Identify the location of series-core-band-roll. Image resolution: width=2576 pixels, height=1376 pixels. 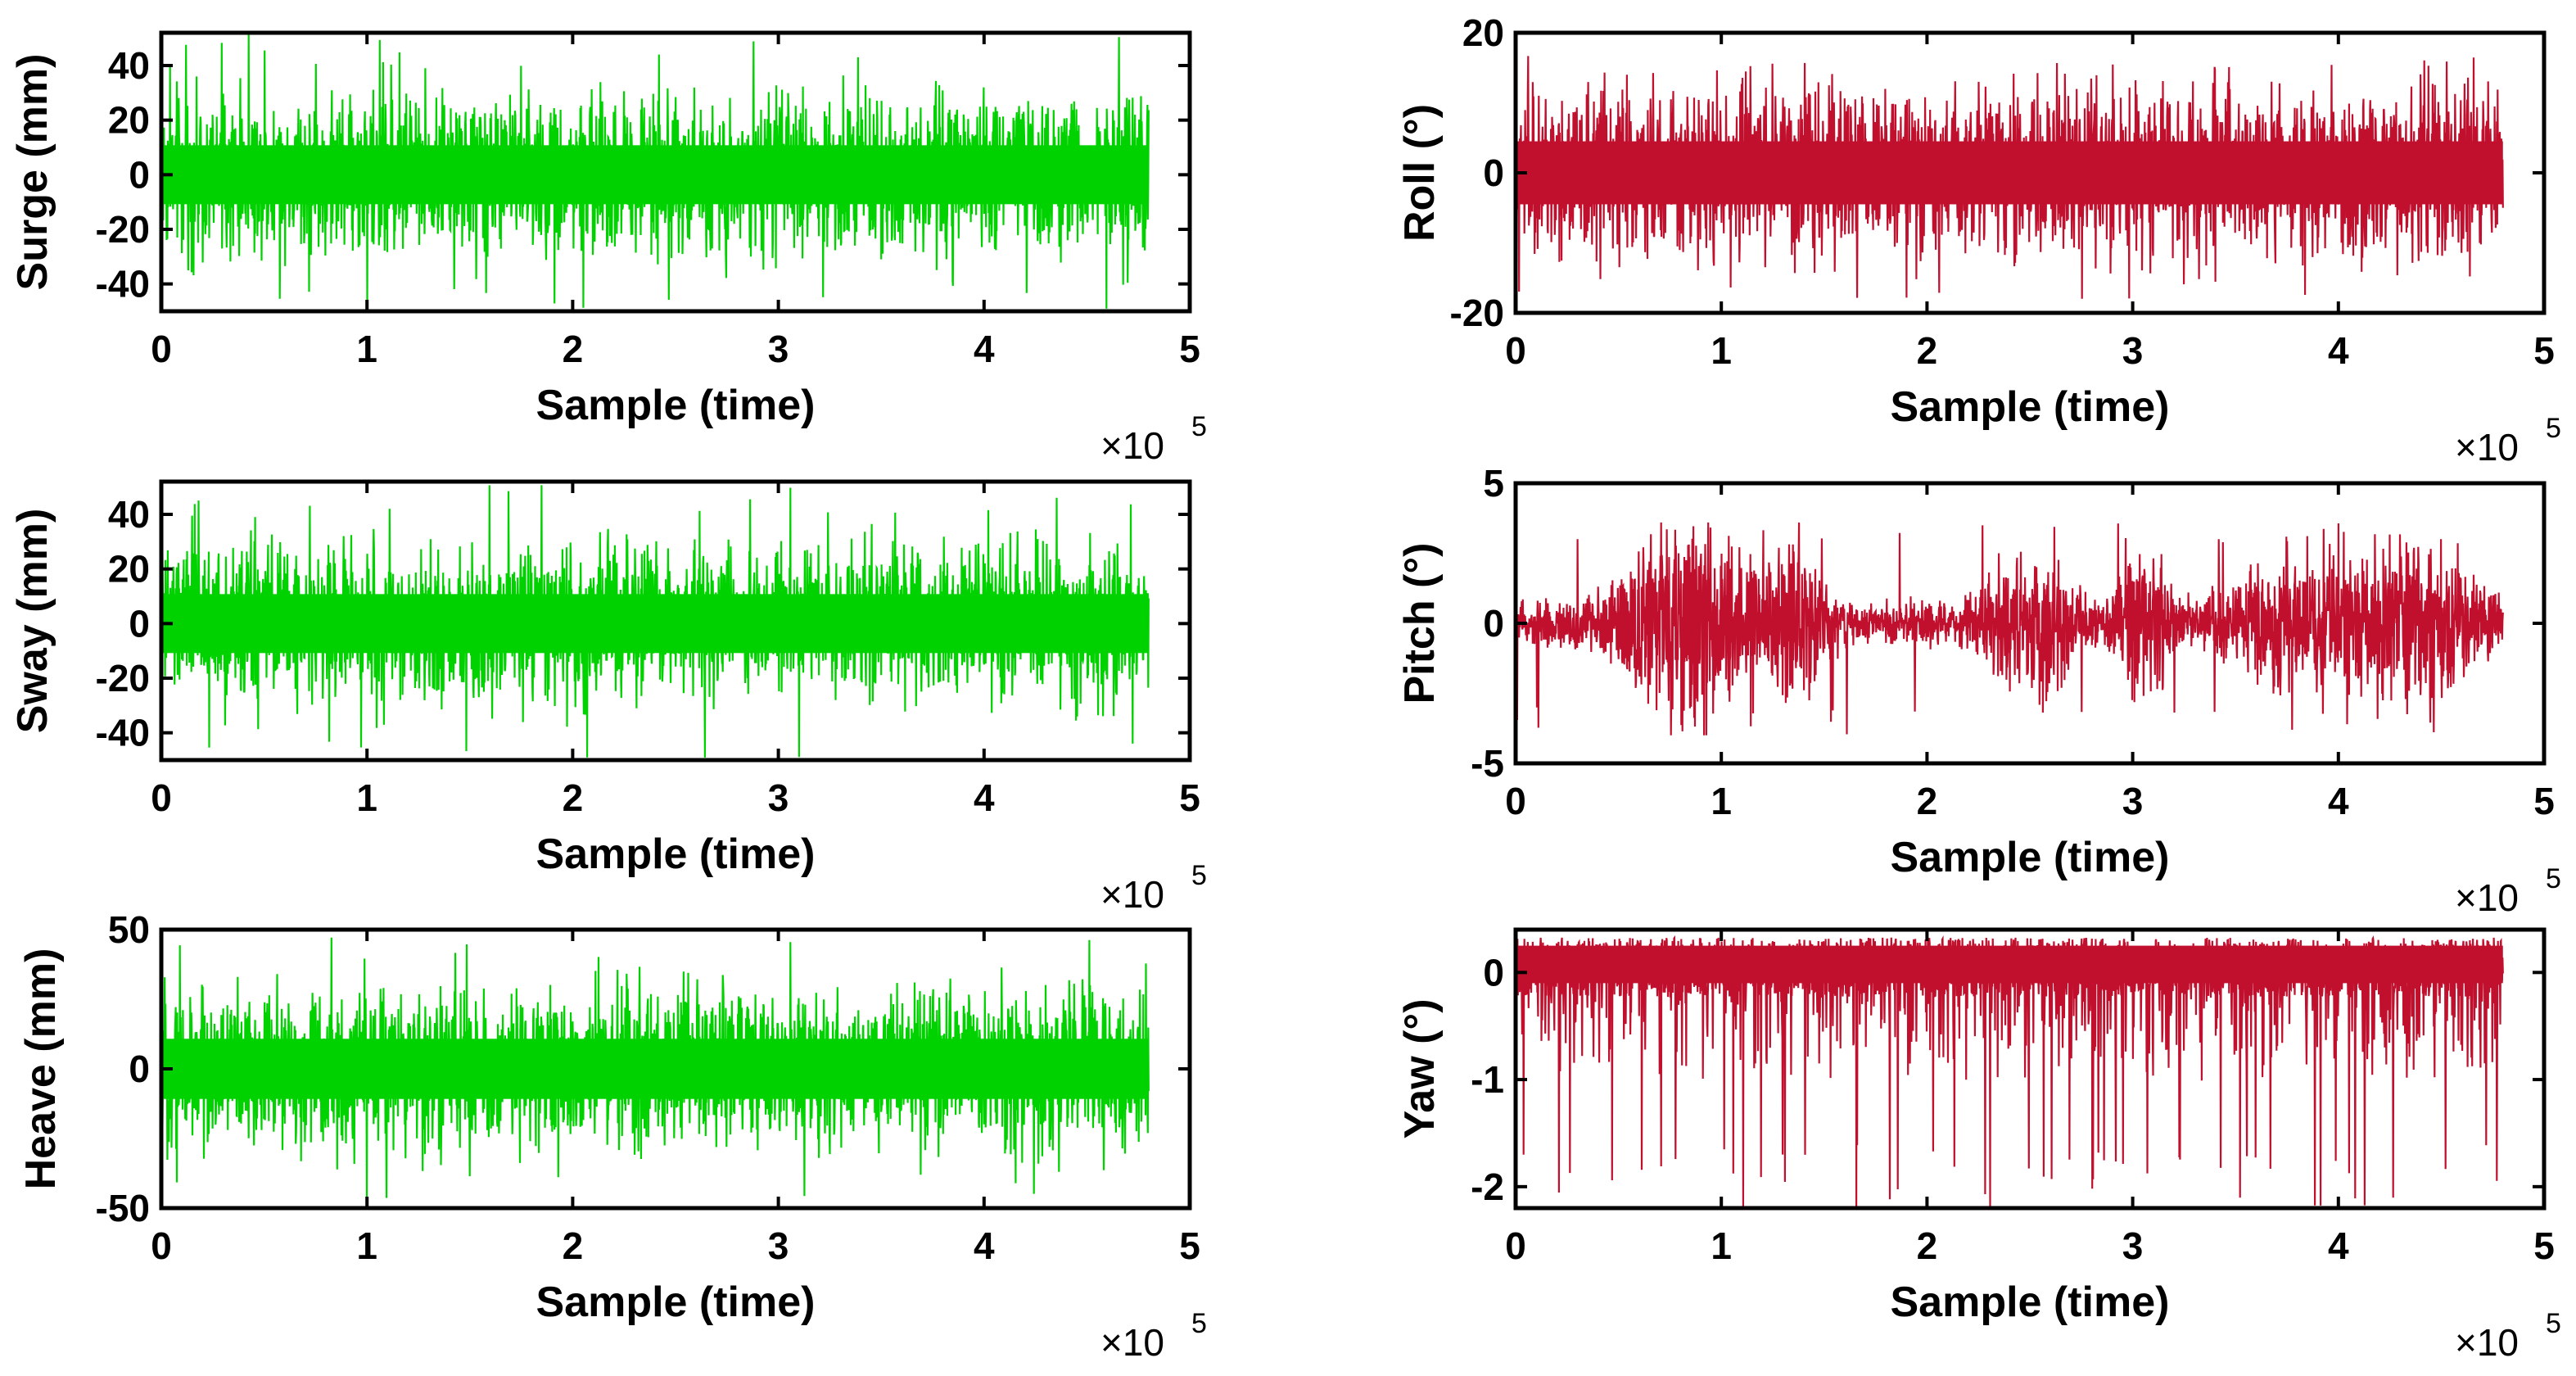
(2009, 173).